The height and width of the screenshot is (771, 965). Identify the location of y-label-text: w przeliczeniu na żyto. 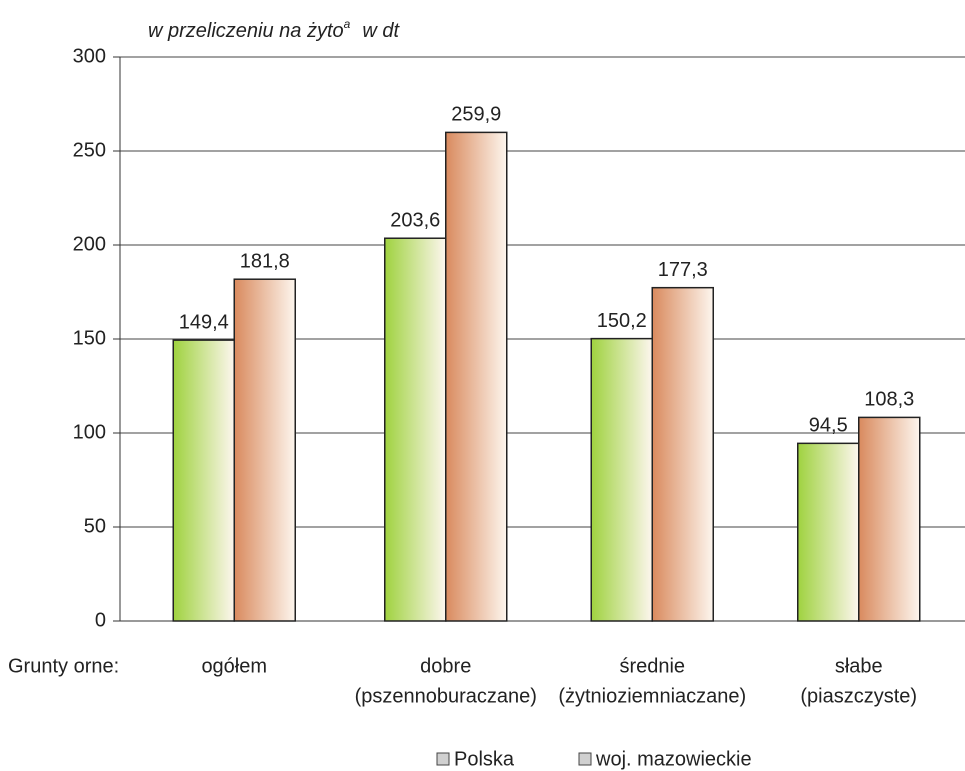
(246, 31).